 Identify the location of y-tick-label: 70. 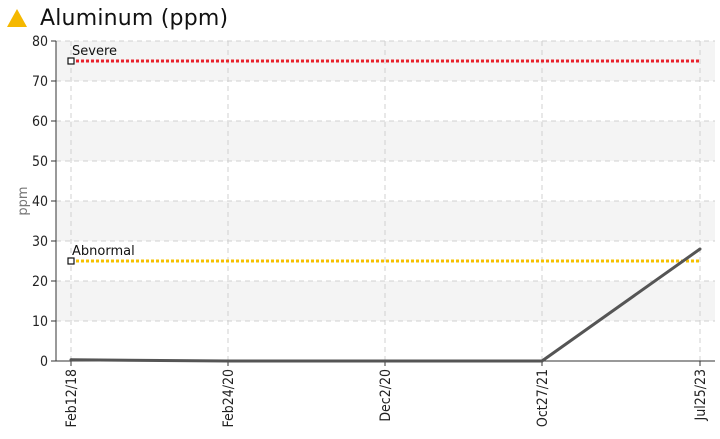
(40, 82).